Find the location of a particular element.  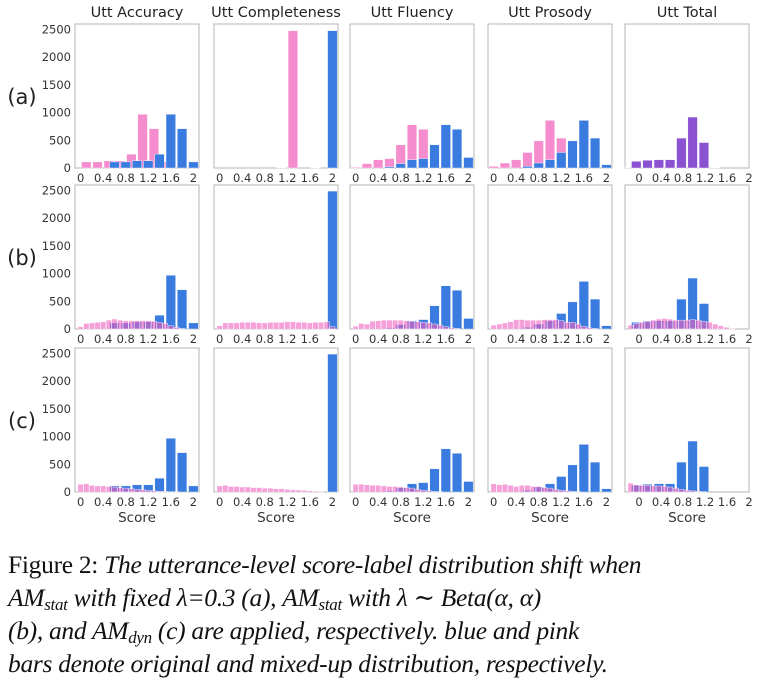

panel-frame is located at coordinates (687, 420).